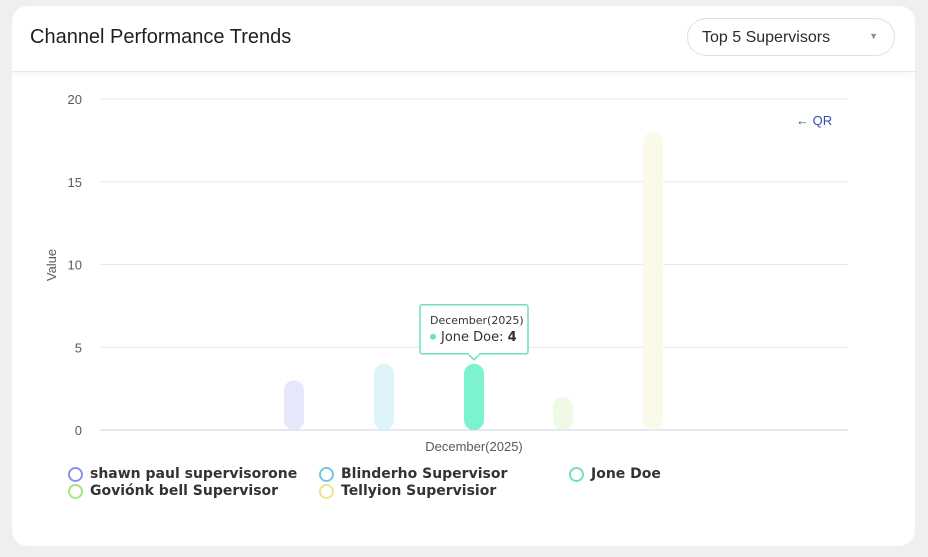 Image resolution: width=928 pixels, height=557 pixels. I want to click on page-title: Channel Performance Trends, so click(161, 37).